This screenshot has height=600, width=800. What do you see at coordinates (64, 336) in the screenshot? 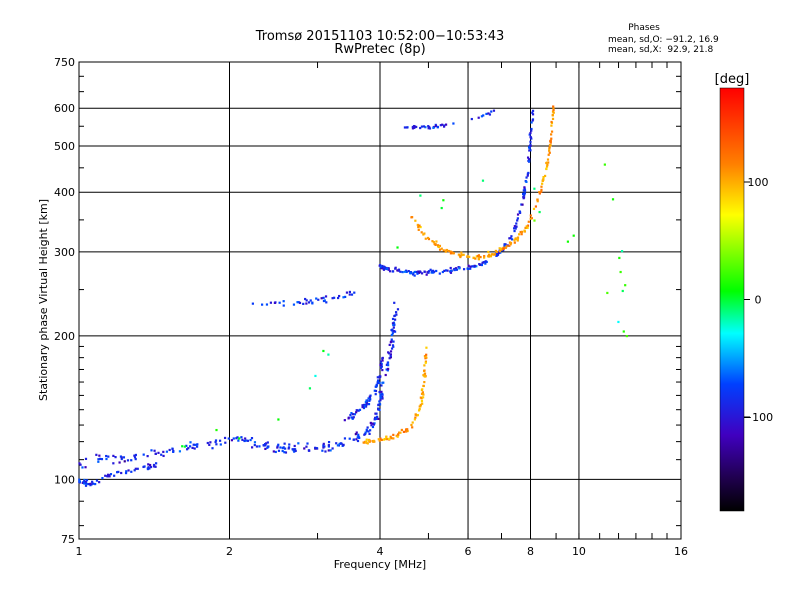
I see `y-tick-label: 200` at bounding box center [64, 336].